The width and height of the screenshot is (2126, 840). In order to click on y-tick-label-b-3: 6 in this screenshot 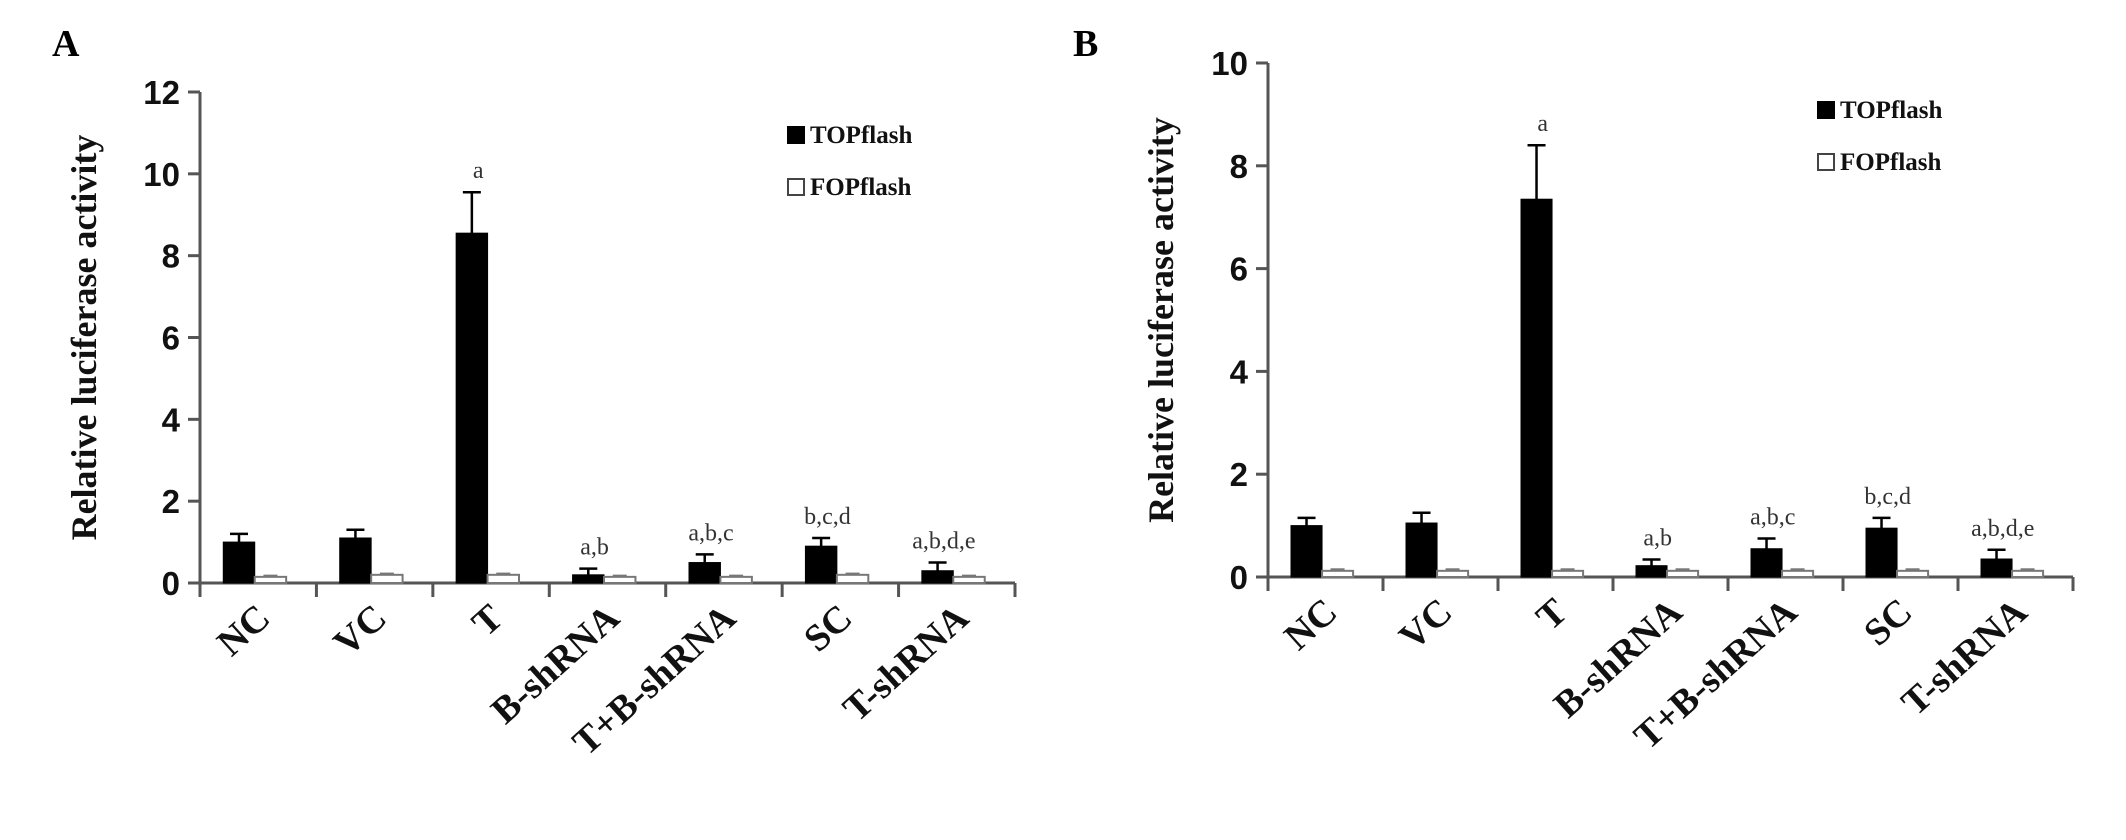, I will do `click(1239, 269)`.